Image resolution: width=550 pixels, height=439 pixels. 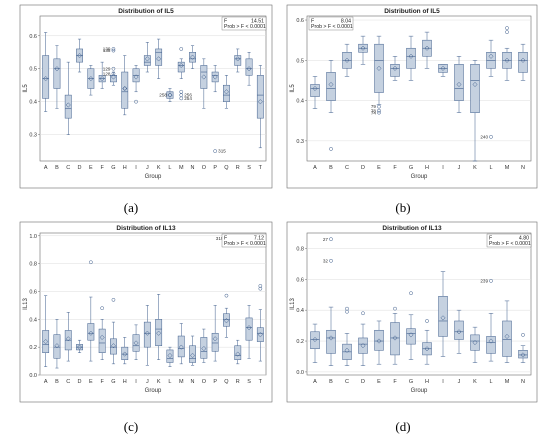 I want to click on outlier-label: 32, so click(x=326, y=260).